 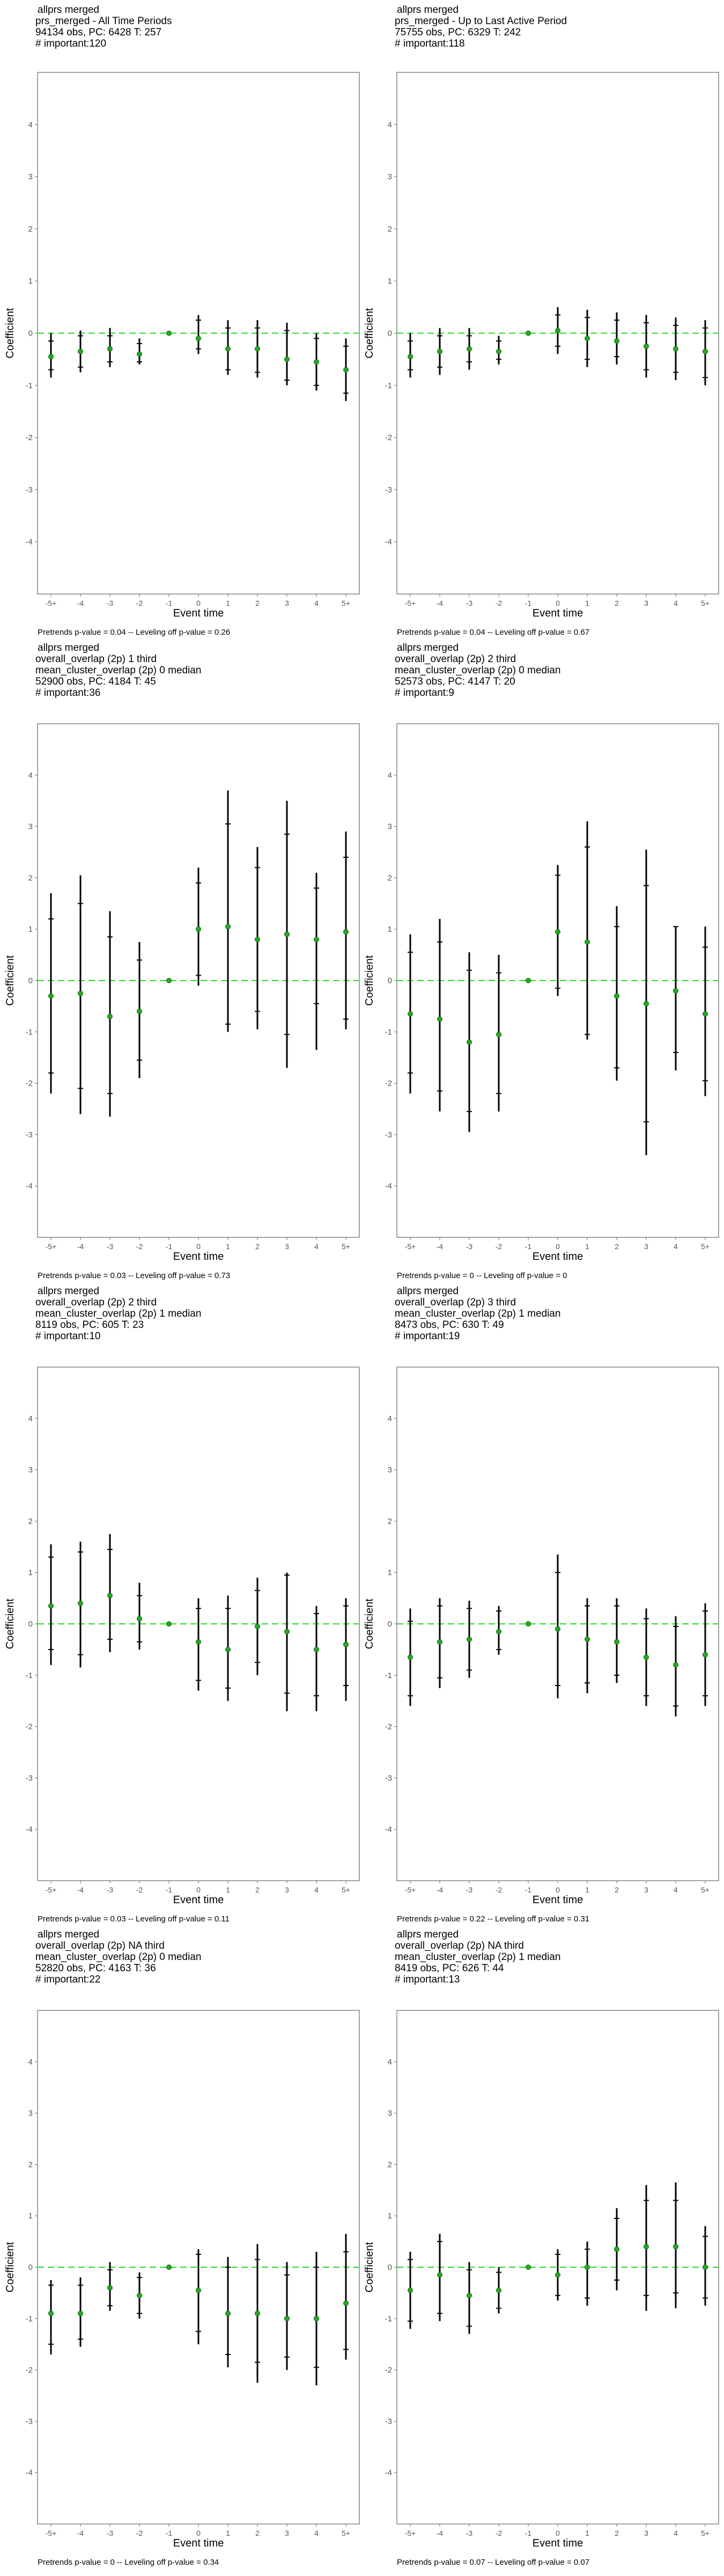 What do you see at coordinates (455, 682) in the screenshot?
I see `title-line: 52573 obs, PC: 4147 T: 20` at bounding box center [455, 682].